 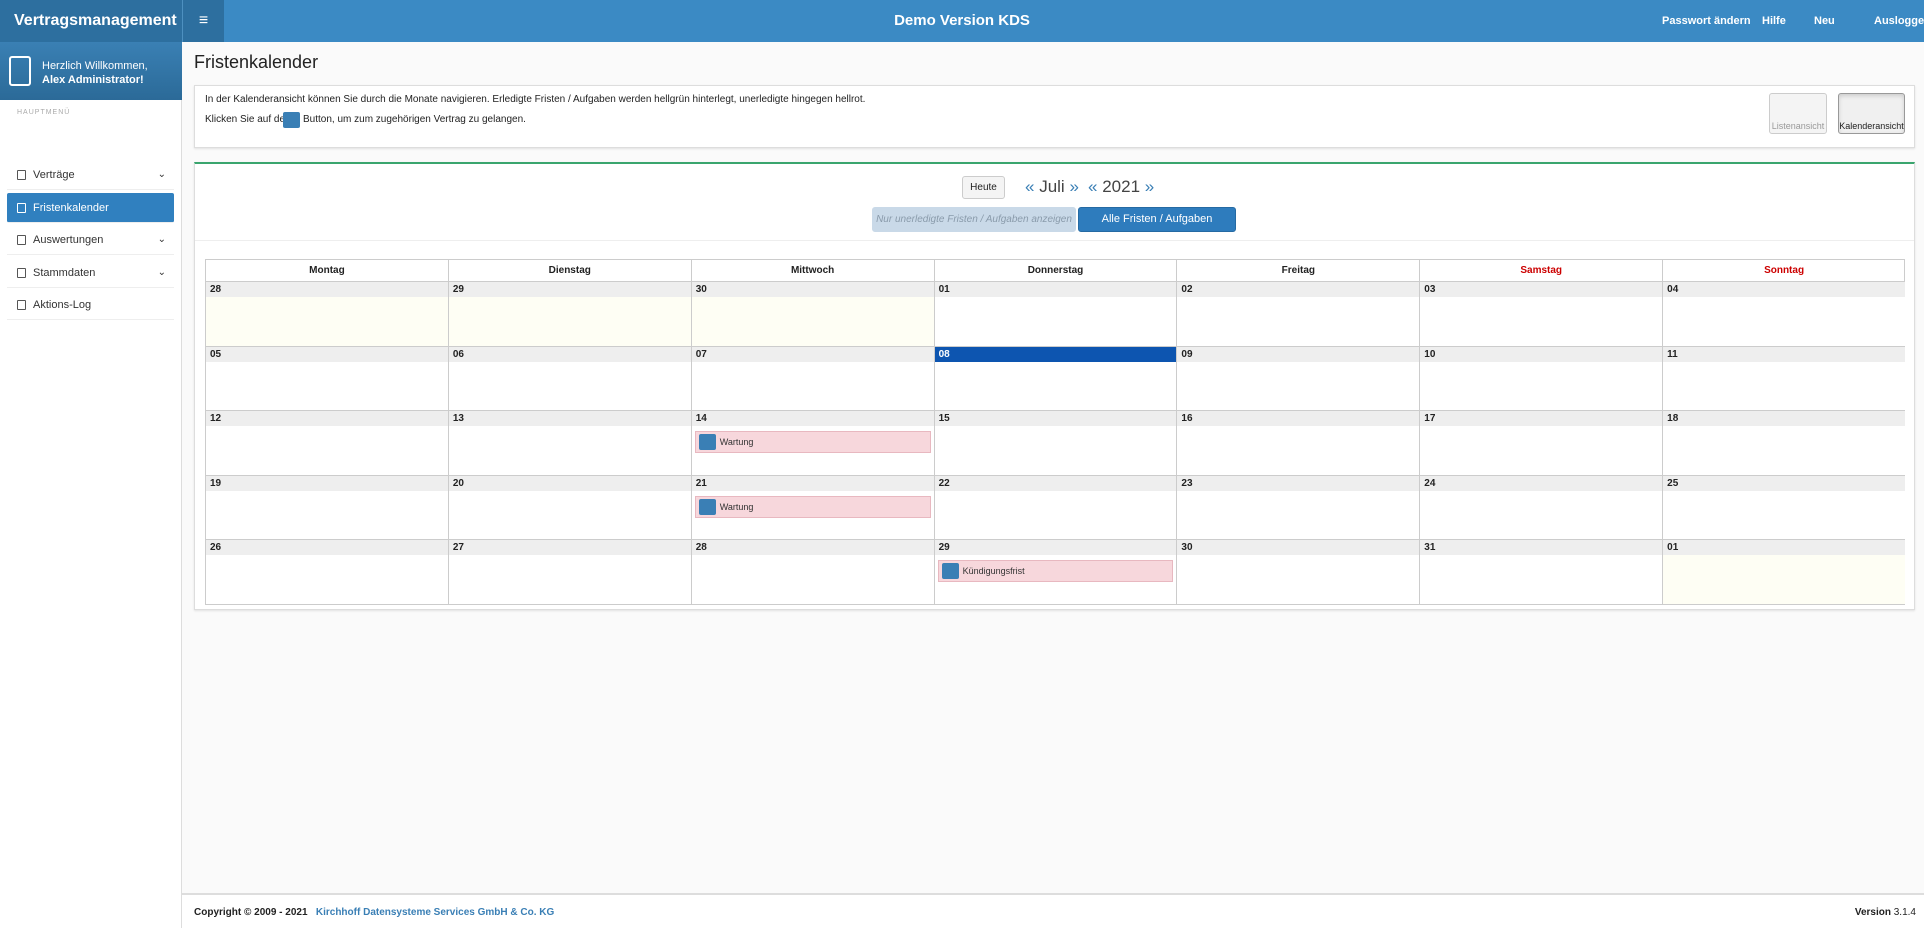 What do you see at coordinates (1298, 271) in the screenshot?
I see `weekday: Freitag` at bounding box center [1298, 271].